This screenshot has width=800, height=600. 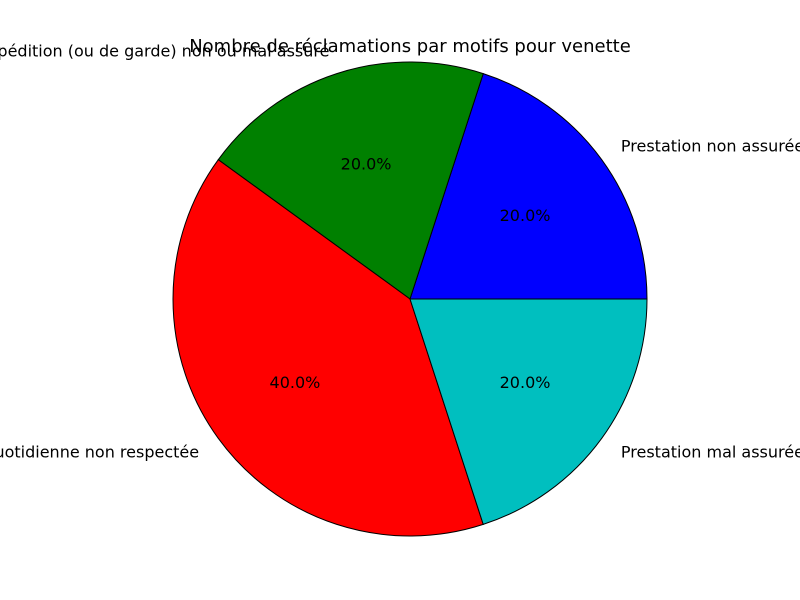 What do you see at coordinates (295, 382) in the screenshot?
I see `slice-percent-label: 40.0%` at bounding box center [295, 382].